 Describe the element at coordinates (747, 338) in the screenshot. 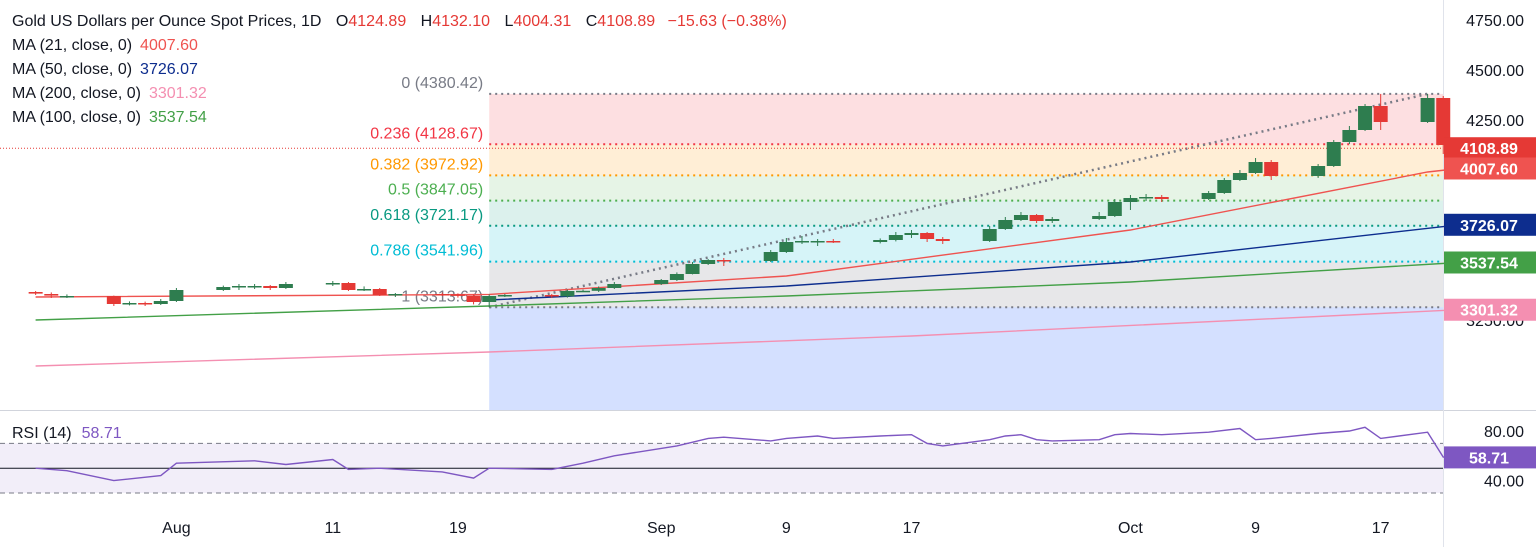

I see `ma-line-ma200` at that location.